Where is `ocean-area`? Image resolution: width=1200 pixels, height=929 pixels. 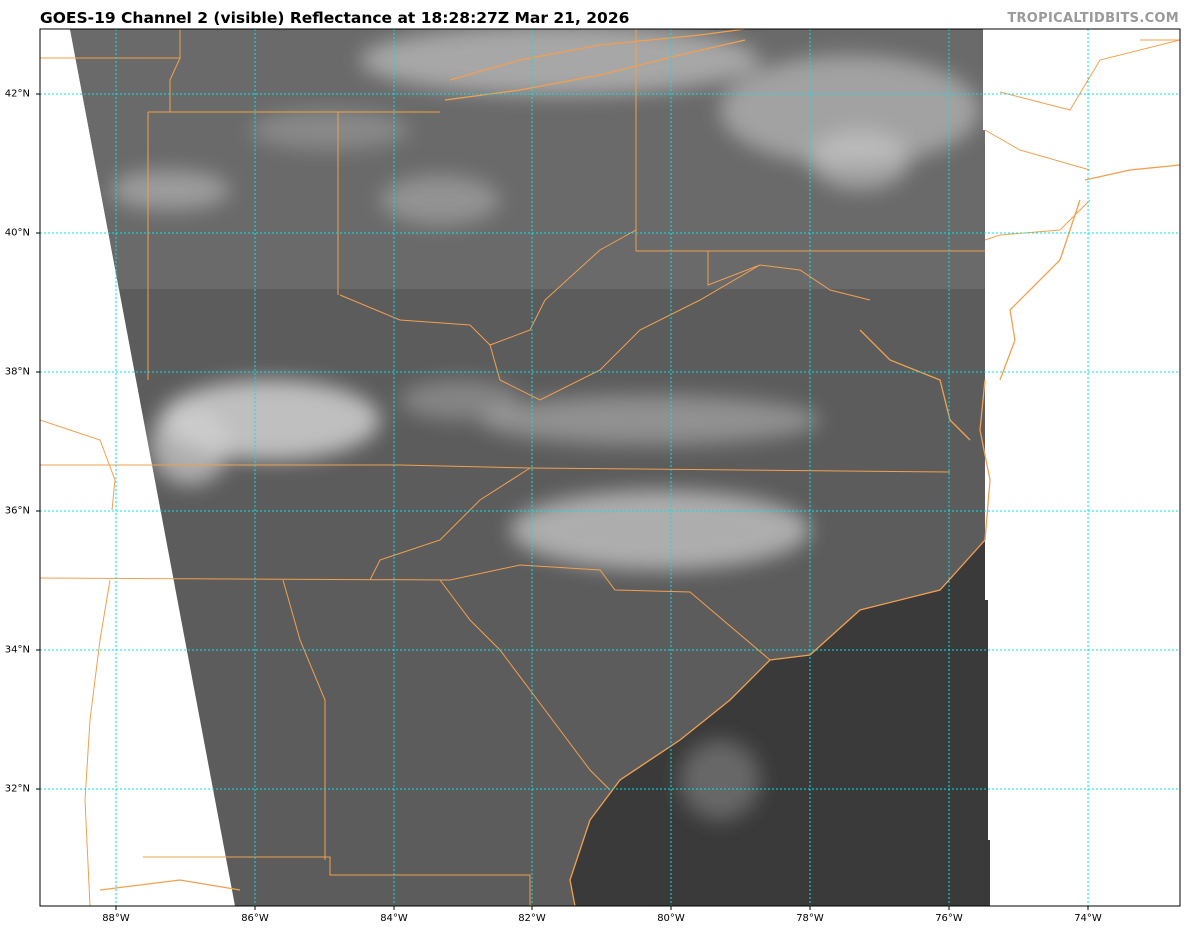
ocean-area is located at coordinates (780, 723).